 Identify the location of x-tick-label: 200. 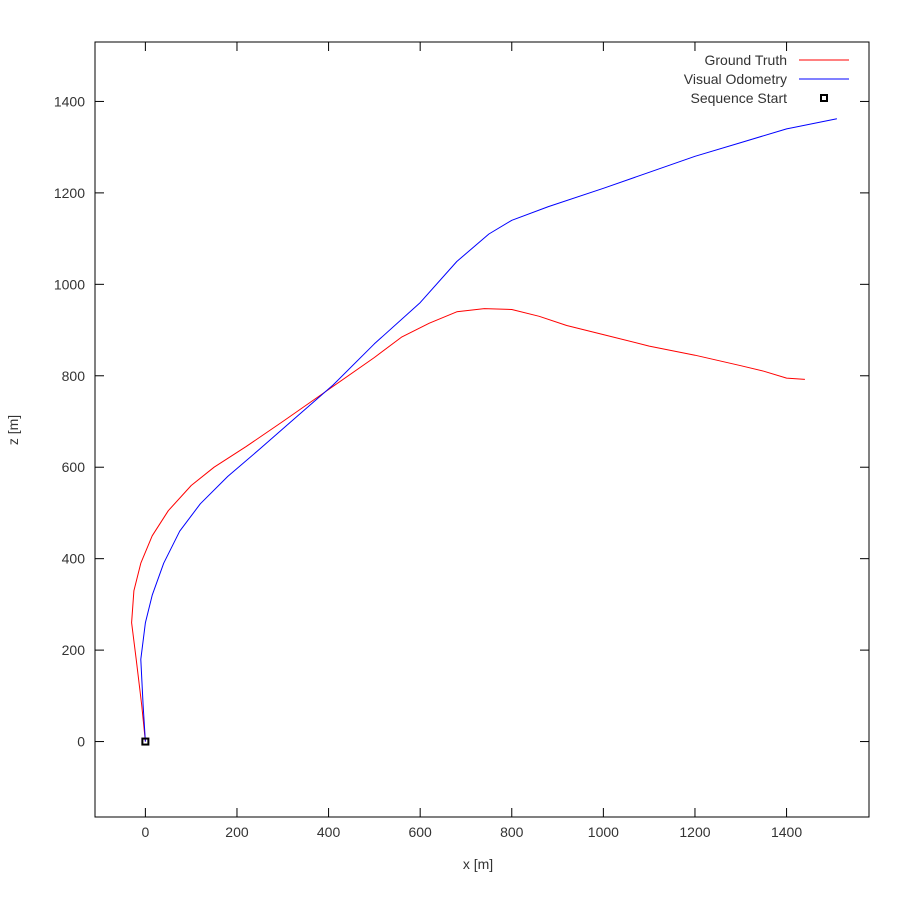
(237, 832).